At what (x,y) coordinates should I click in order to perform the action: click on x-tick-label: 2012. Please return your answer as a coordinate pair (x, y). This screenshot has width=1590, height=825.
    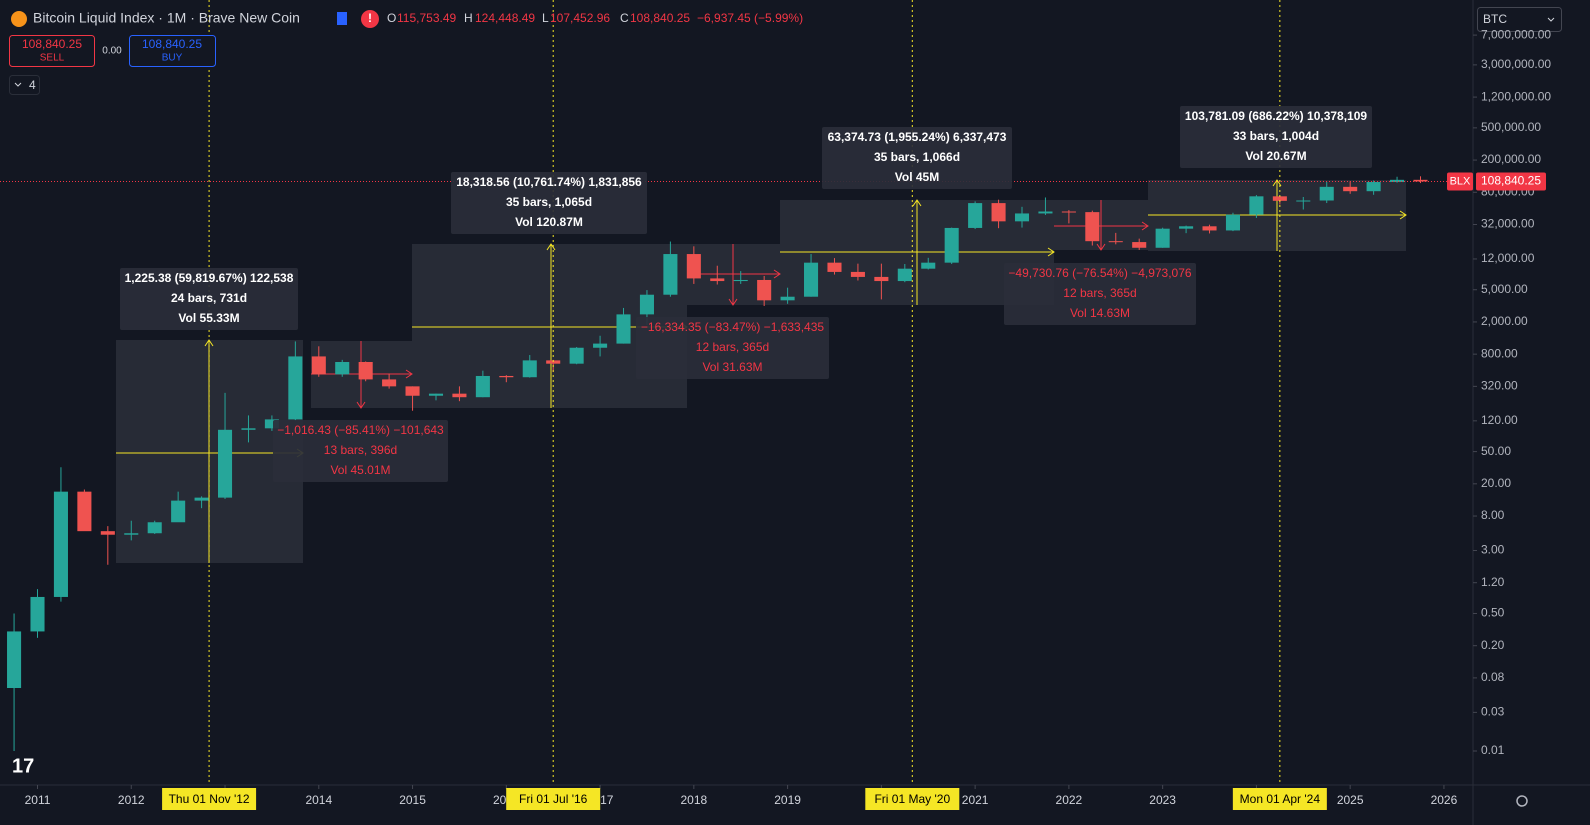
    Looking at the image, I should click on (131, 800).